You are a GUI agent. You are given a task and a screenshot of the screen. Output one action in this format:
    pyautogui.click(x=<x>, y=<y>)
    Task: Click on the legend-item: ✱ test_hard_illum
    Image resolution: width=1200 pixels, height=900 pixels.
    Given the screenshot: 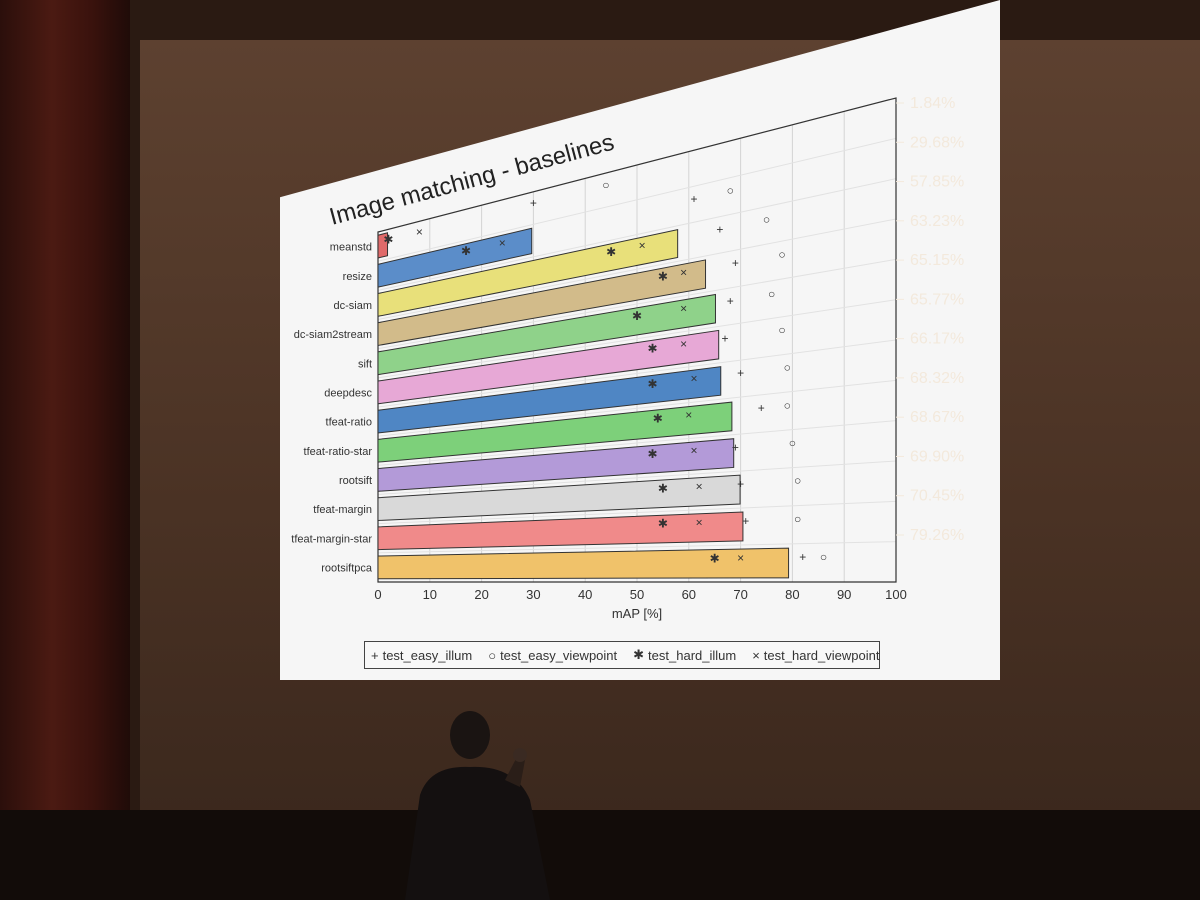 What is the action you would take?
    pyautogui.click(x=684, y=655)
    